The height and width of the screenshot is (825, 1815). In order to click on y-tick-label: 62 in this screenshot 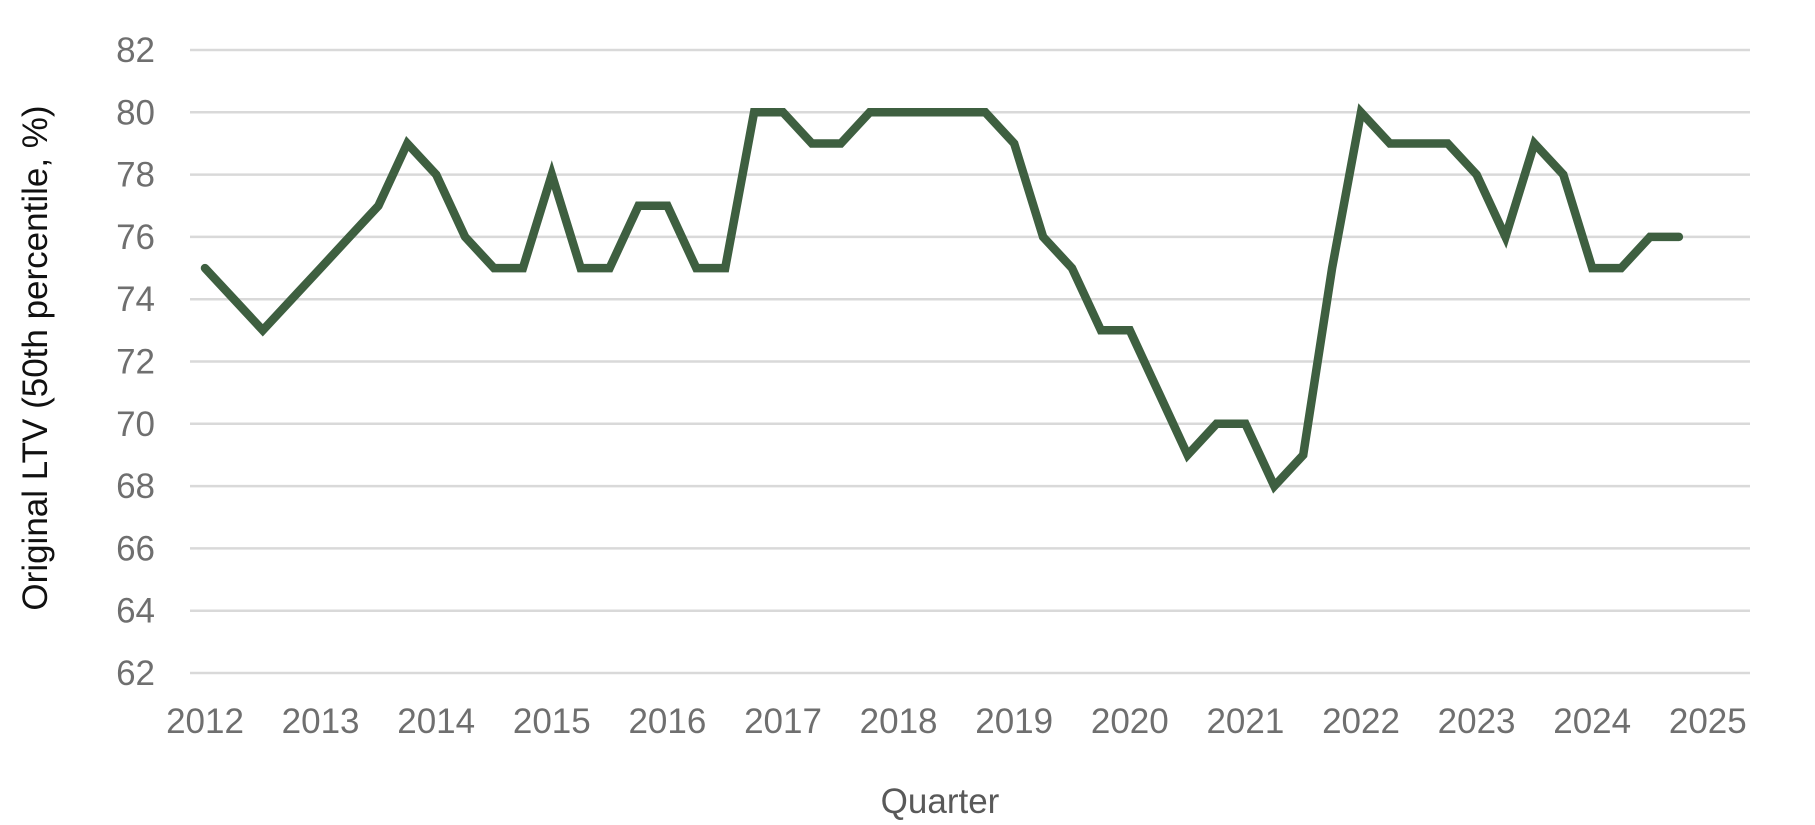, I will do `click(135, 673)`.